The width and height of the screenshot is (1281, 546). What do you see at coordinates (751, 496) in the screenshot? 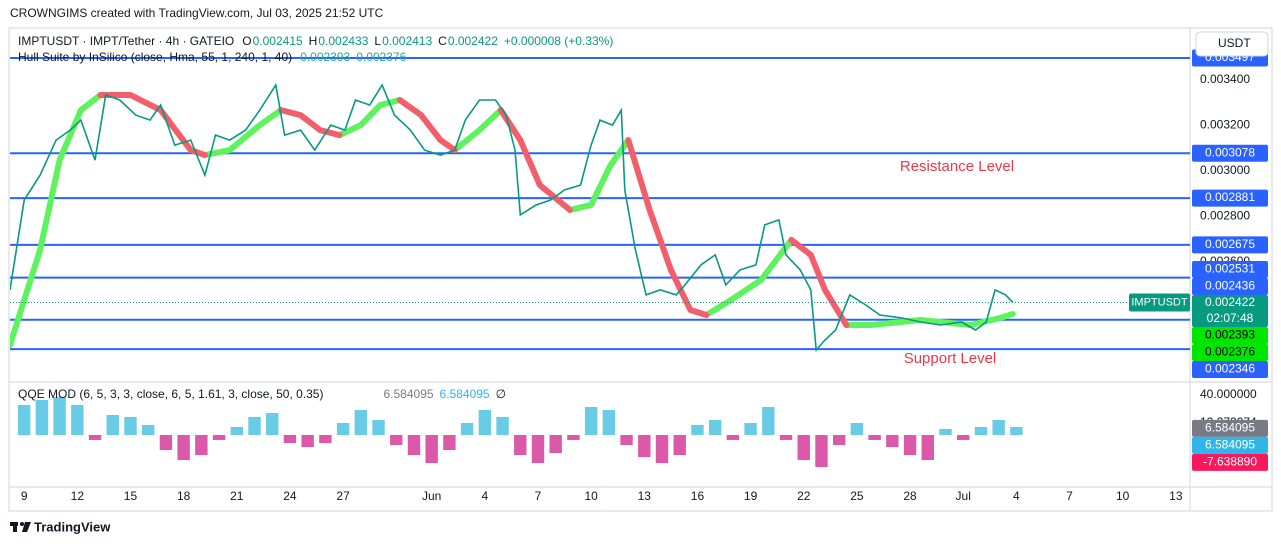
I see `x-tick-label: 19` at bounding box center [751, 496].